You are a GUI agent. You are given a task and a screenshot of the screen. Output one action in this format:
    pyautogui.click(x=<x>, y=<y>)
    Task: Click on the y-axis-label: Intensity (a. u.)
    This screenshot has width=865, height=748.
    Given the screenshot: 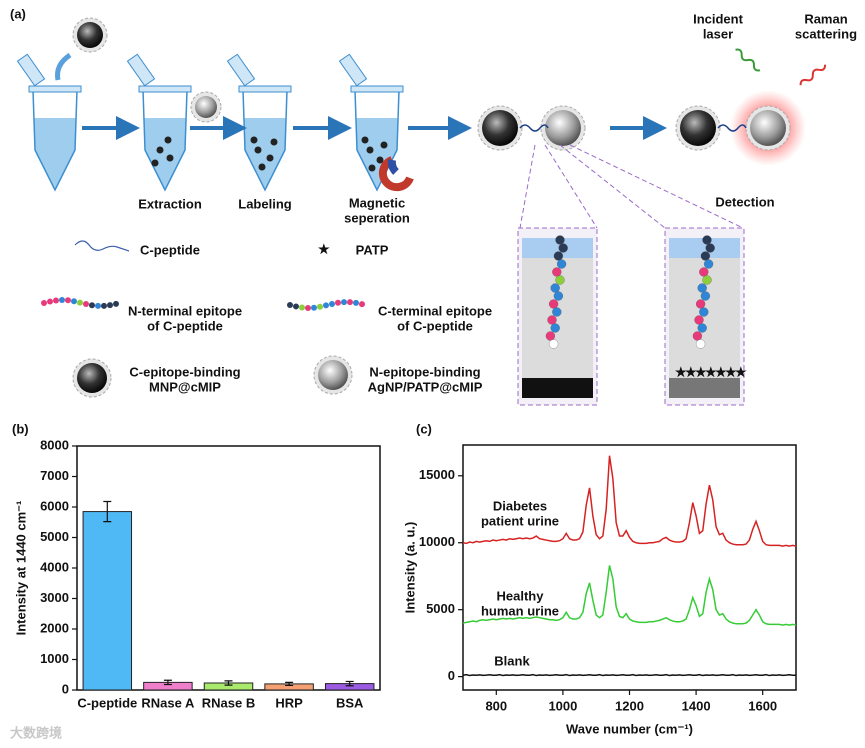 What is the action you would take?
    pyautogui.click(x=409, y=568)
    